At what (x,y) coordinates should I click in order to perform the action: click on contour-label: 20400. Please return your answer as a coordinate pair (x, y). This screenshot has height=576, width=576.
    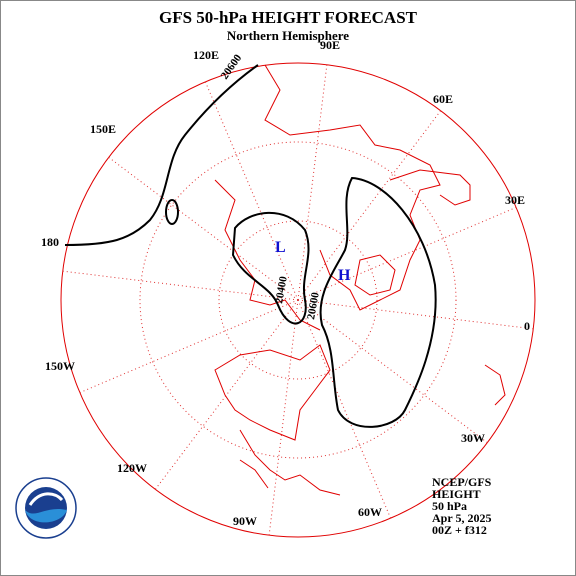
    Looking at the image, I should click on (281, 290).